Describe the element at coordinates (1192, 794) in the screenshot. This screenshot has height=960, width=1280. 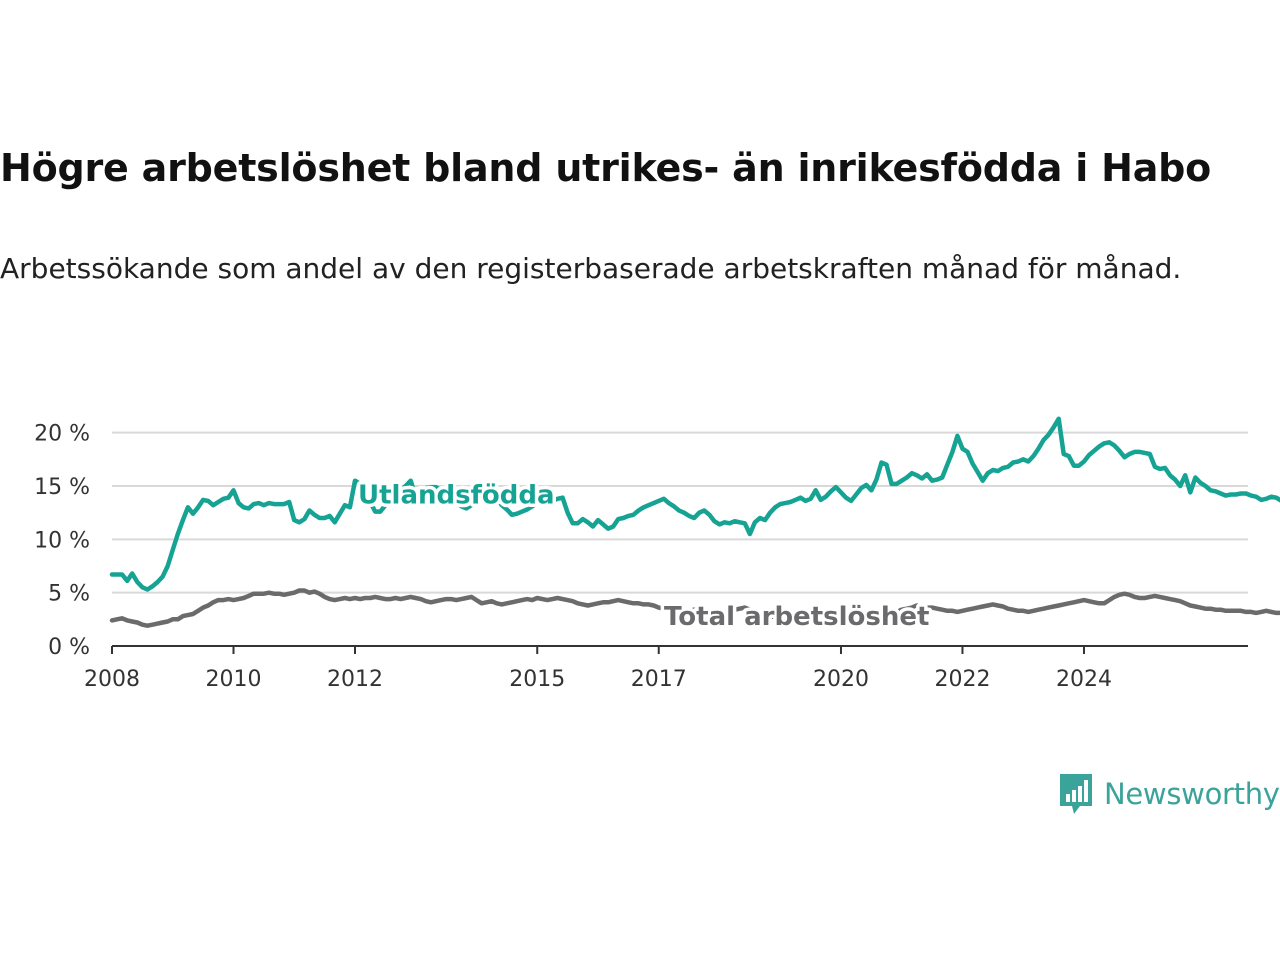
I see `logo-text: Newsworthy` at that location.